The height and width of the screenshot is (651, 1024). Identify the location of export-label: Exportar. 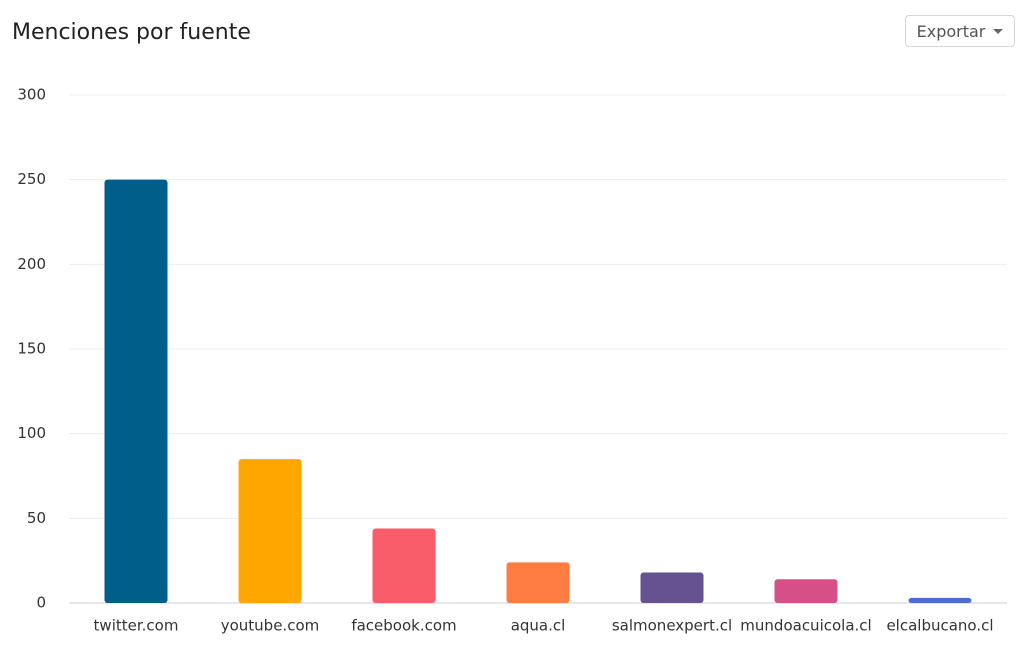
(951, 31).